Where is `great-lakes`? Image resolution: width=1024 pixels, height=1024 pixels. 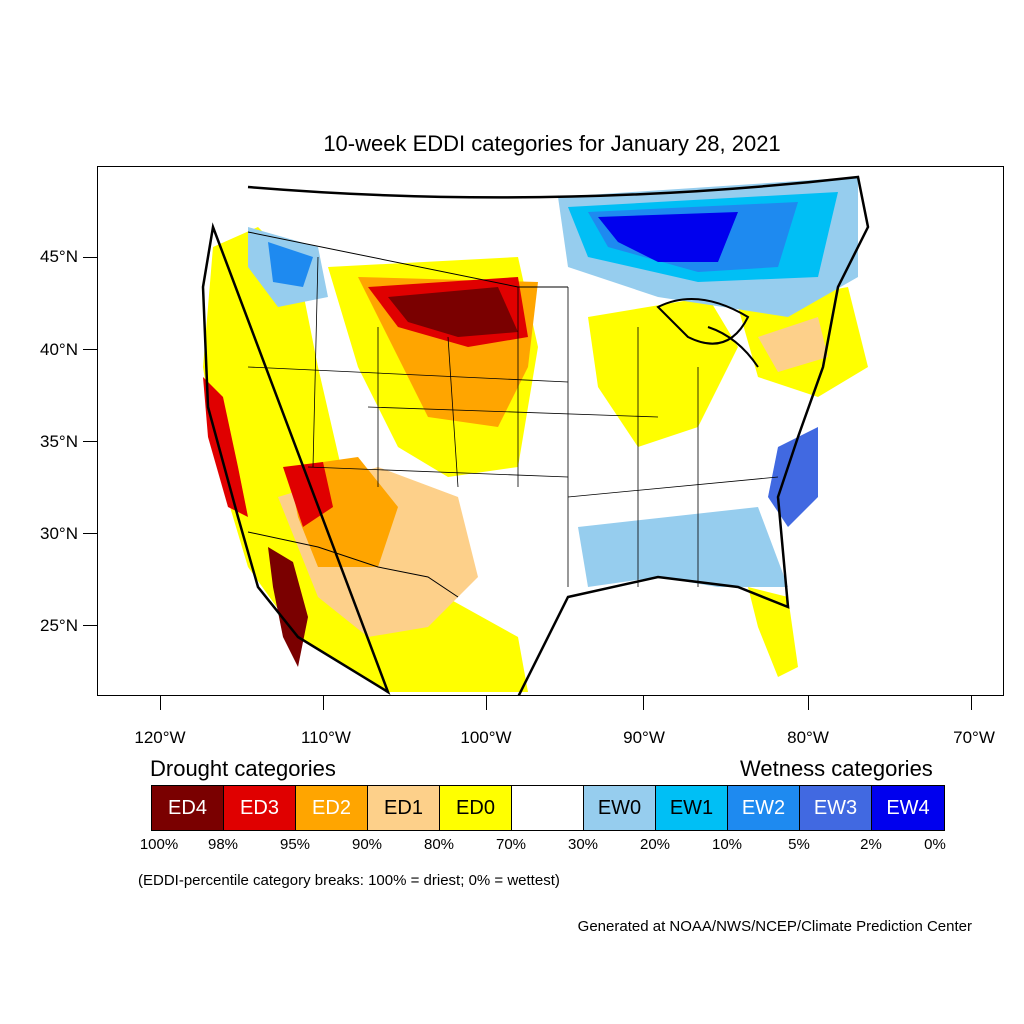
great-lakes is located at coordinates (707, 333).